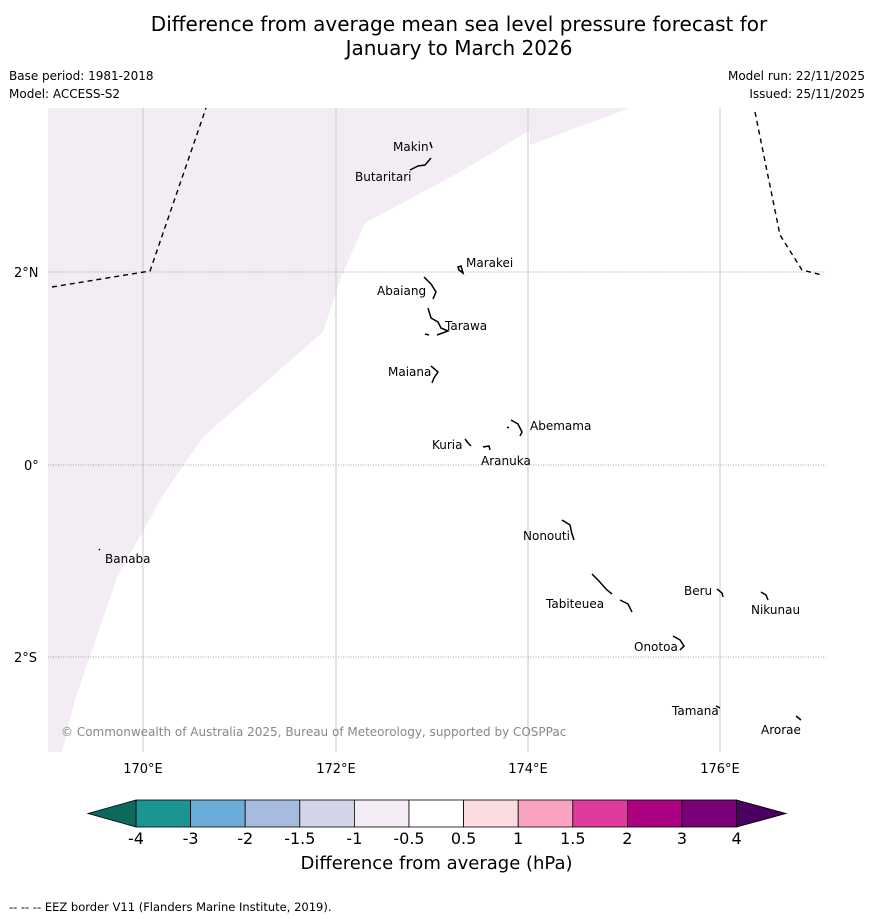 Image resolution: width=873 pixels, height=919 pixels. What do you see at coordinates (26, 273) in the screenshot?
I see `lat-label: 2°N` at bounding box center [26, 273].